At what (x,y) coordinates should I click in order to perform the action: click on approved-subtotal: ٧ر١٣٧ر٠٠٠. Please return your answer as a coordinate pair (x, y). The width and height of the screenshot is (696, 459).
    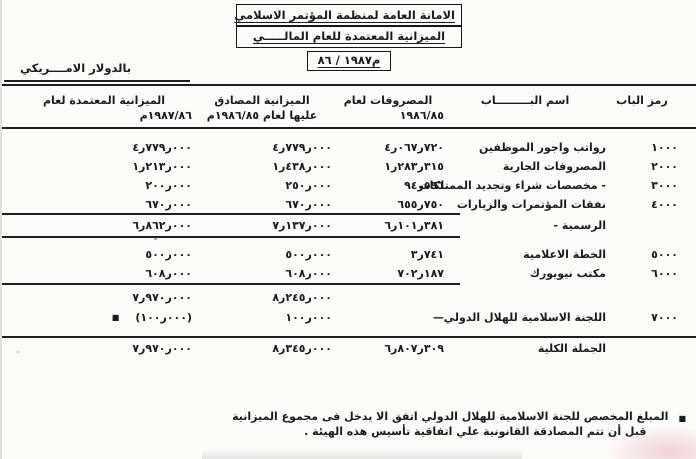
    Looking at the image, I should click on (302, 225).